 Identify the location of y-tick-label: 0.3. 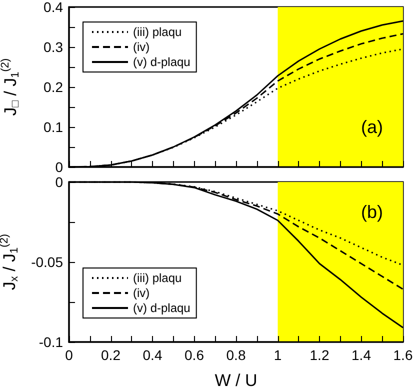
(54, 47).